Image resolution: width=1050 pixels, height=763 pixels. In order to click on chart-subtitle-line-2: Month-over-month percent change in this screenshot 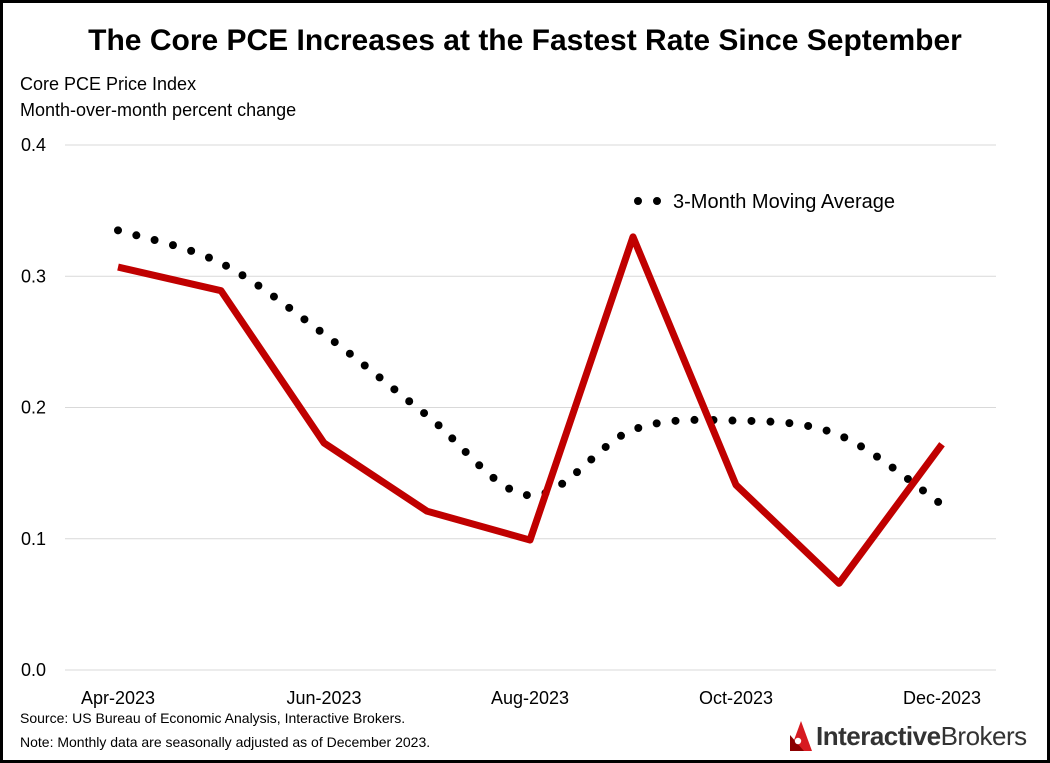, I will do `click(158, 110)`.